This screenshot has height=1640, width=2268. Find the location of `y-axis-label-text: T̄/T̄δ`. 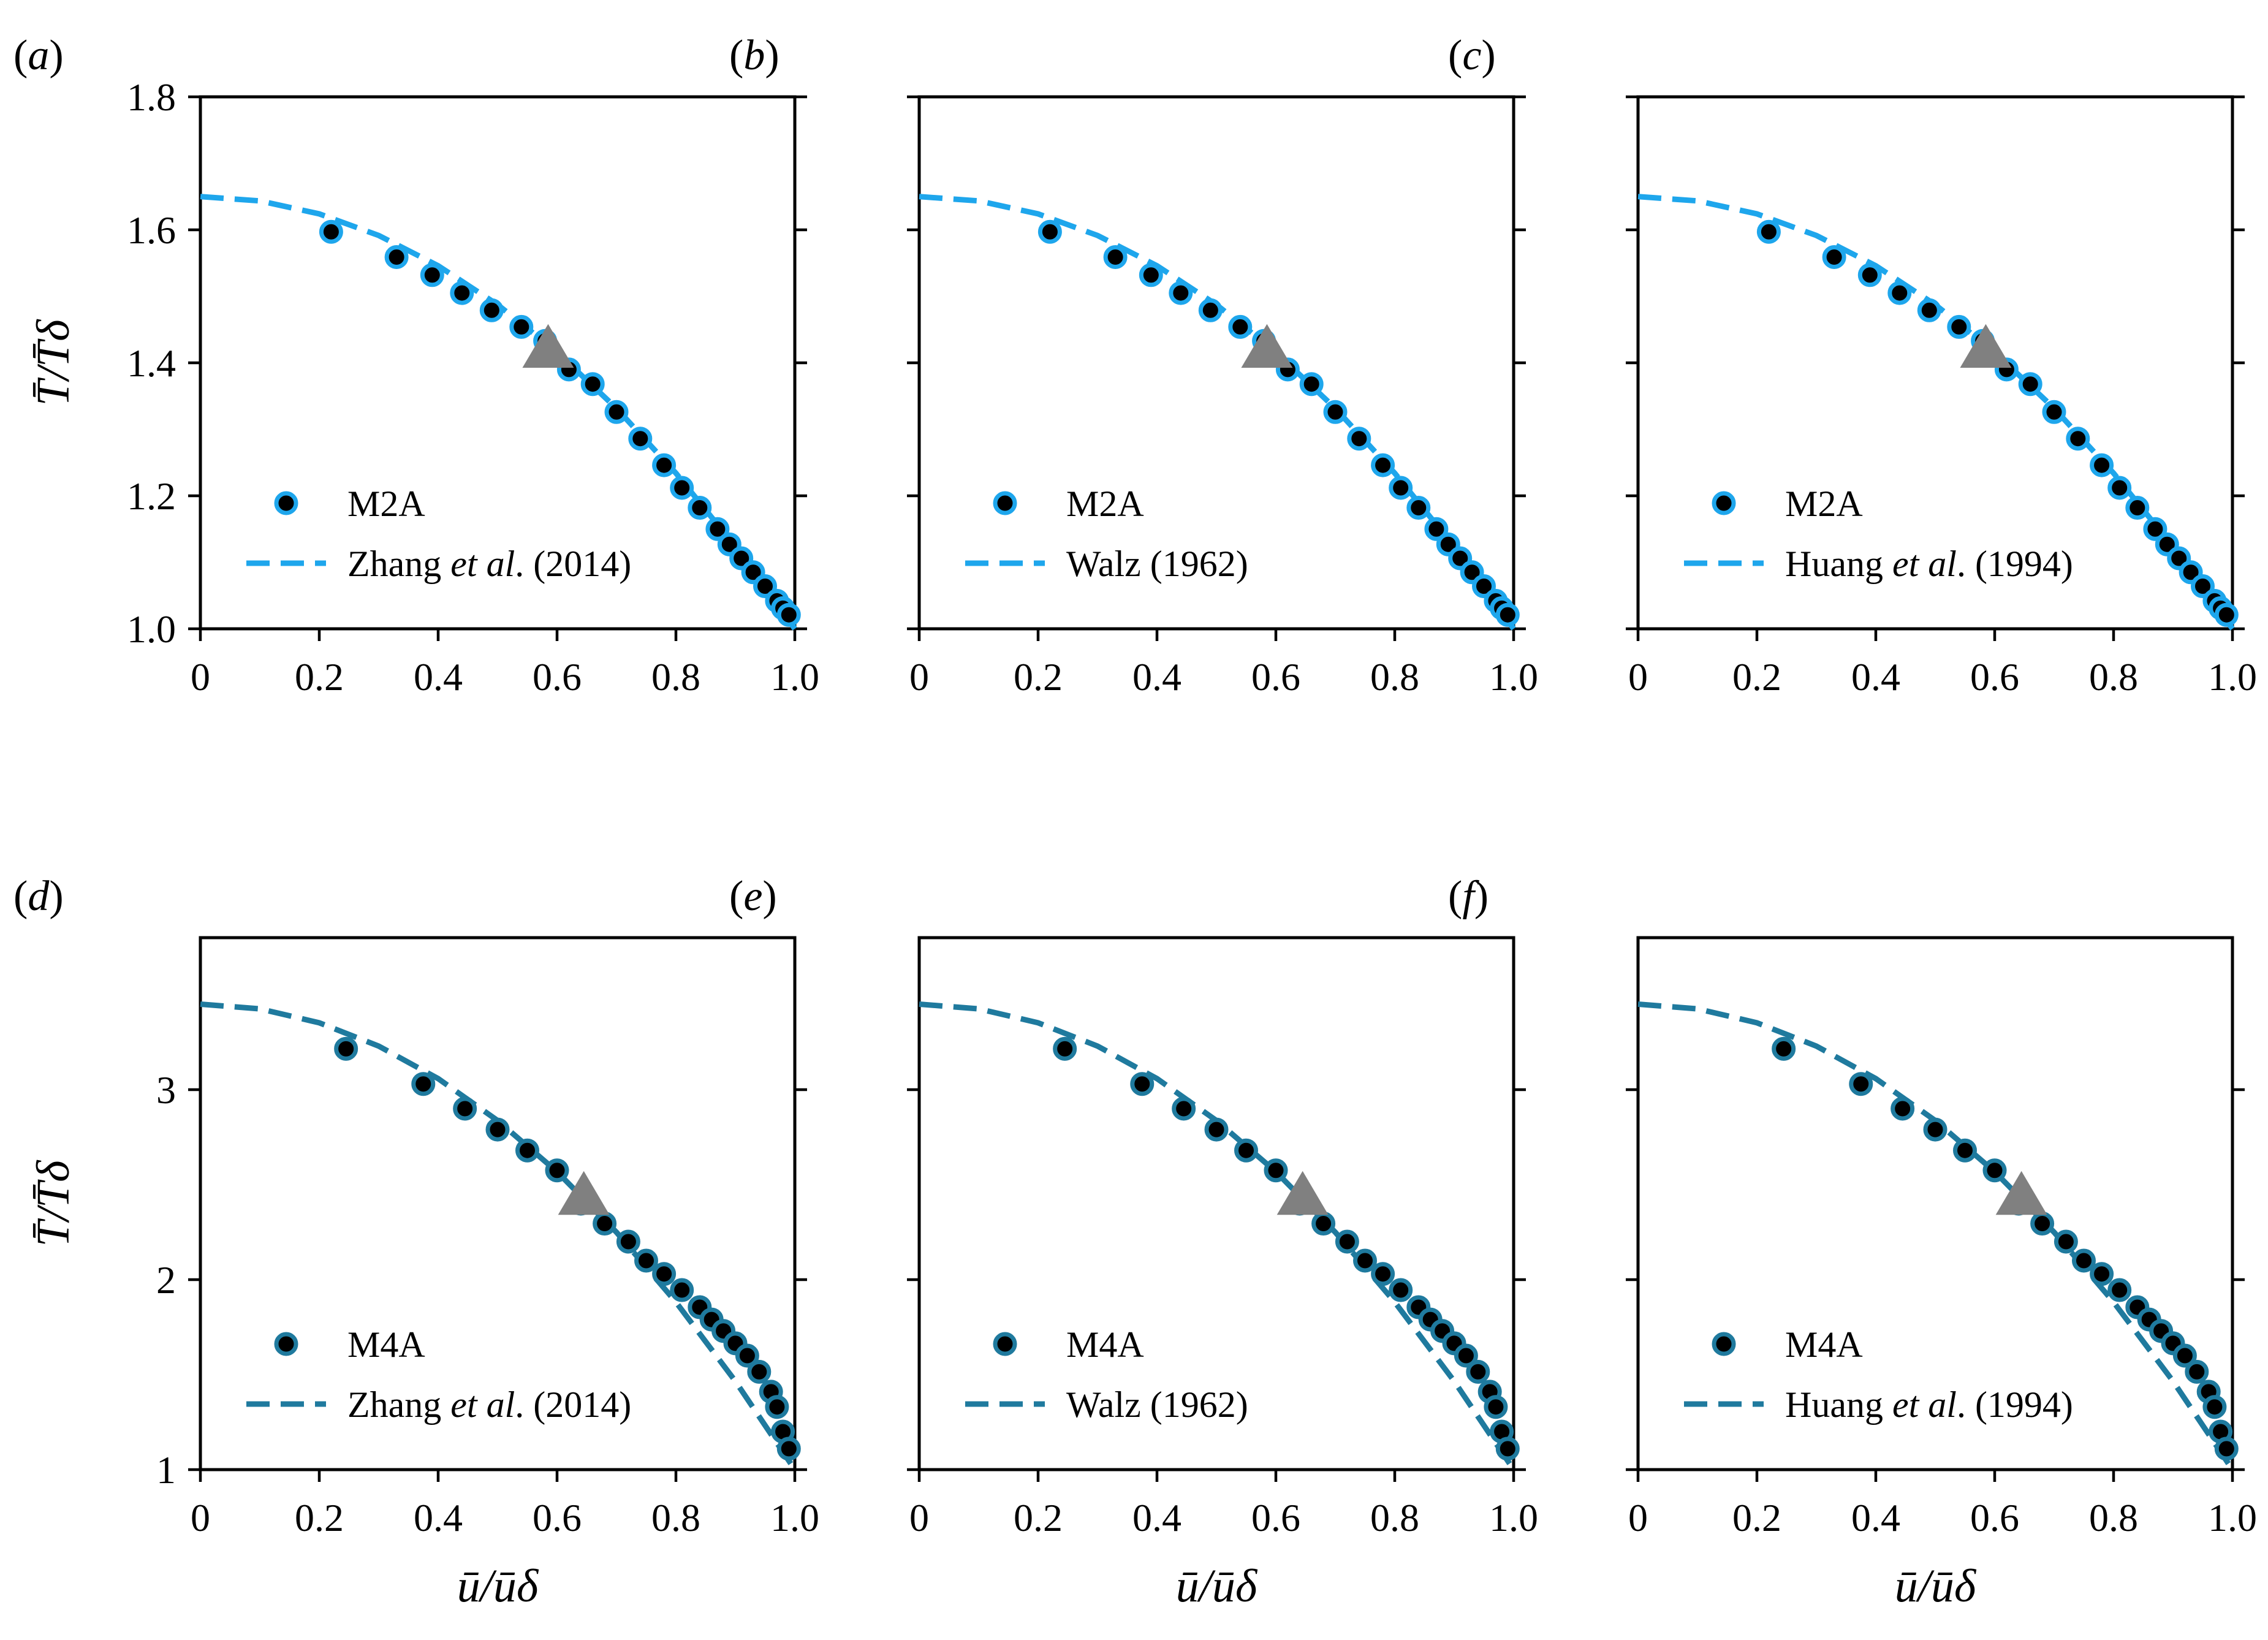

y-axis-label-text: T̄/T̄δ is located at coordinates (53, 1203).